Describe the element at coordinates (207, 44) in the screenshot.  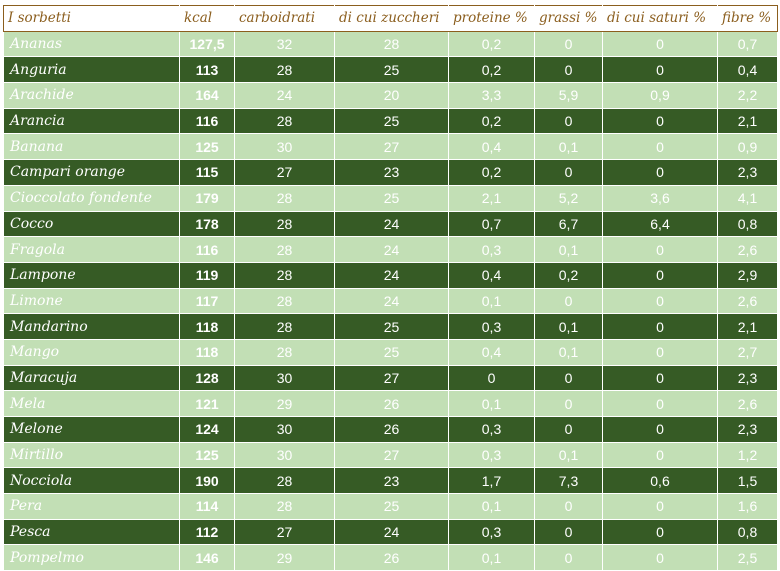
I see `cell-kcal: 127,5` at that location.